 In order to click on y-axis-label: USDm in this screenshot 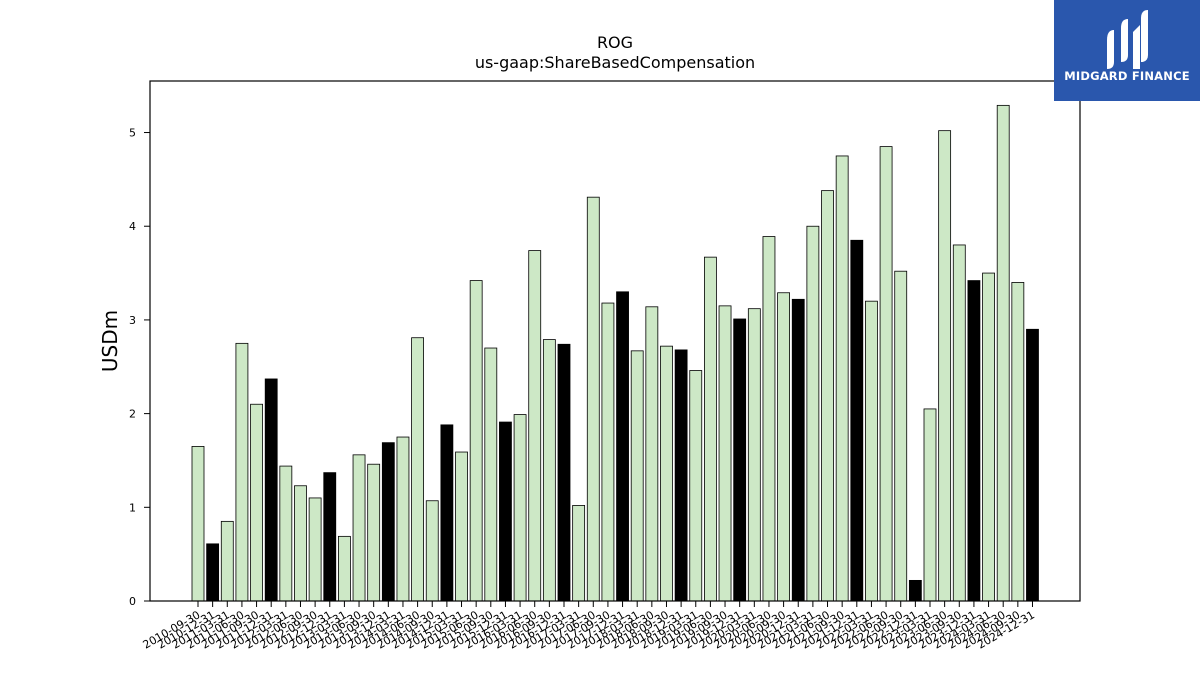, I will do `click(110, 341)`.